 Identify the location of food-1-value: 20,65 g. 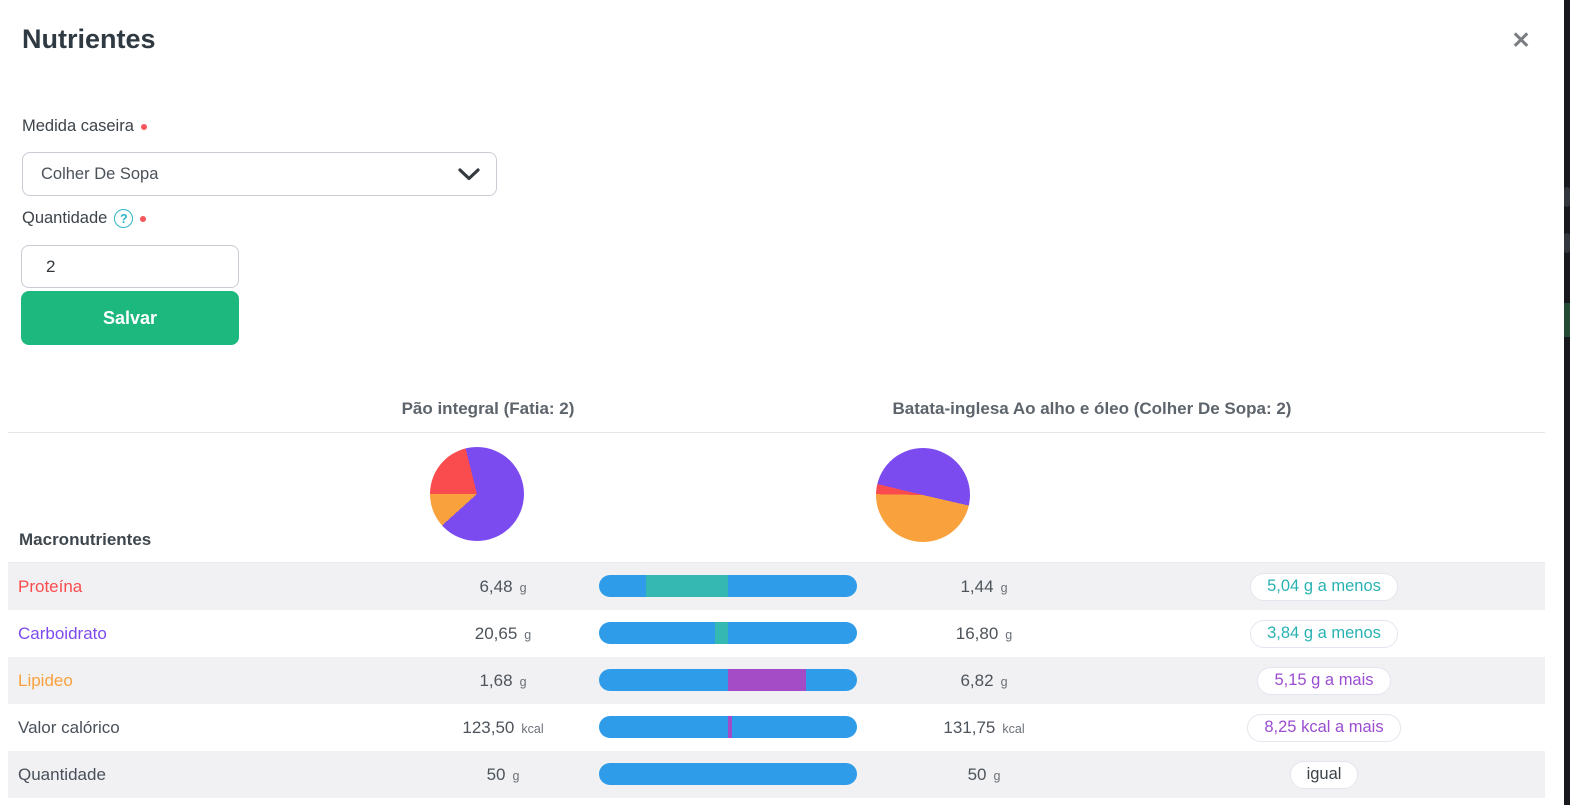
(503, 633).